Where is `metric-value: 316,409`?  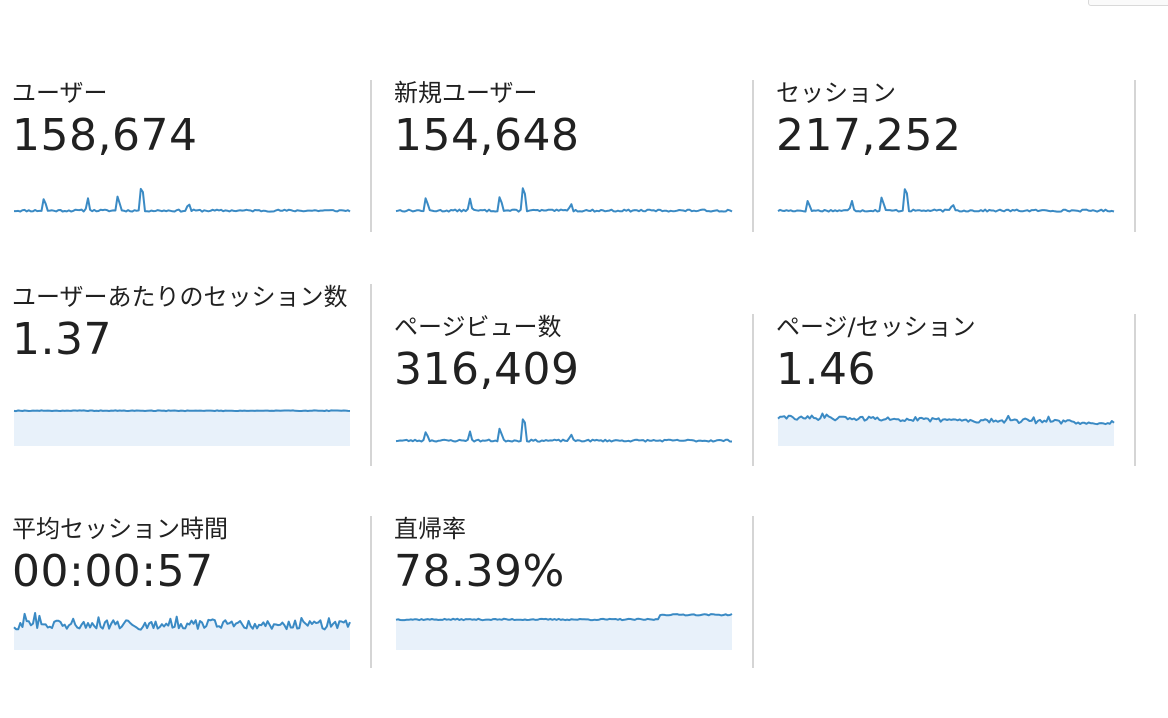 metric-value: 316,409 is located at coordinates (487, 369).